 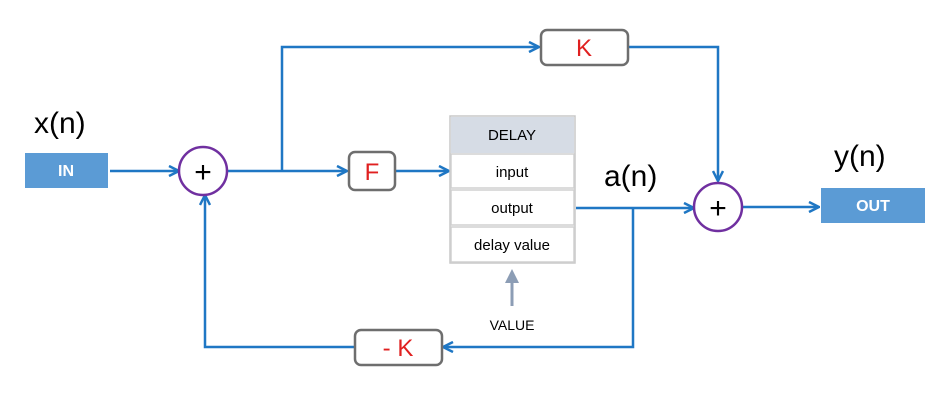 I want to click on sum-junction-1: +, so click(x=203, y=171).